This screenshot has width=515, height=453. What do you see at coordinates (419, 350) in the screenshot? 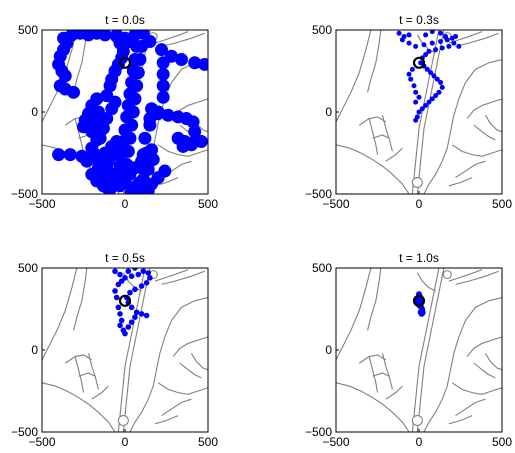
I see `road-map` at bounding box center [419, 350].